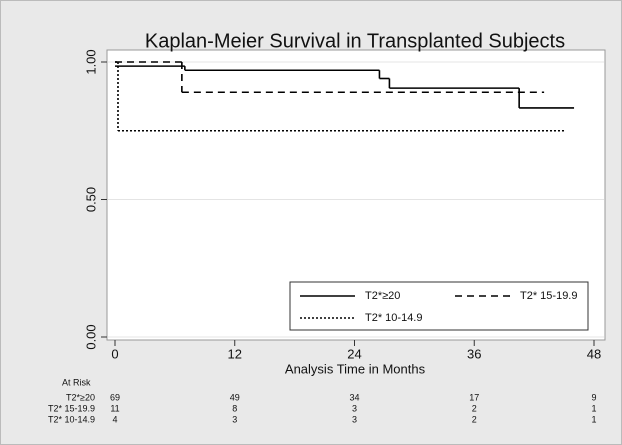 The width and height of the screenshot is (622, 445). I want to click on x-tick-label: 36, so click(474, 353).